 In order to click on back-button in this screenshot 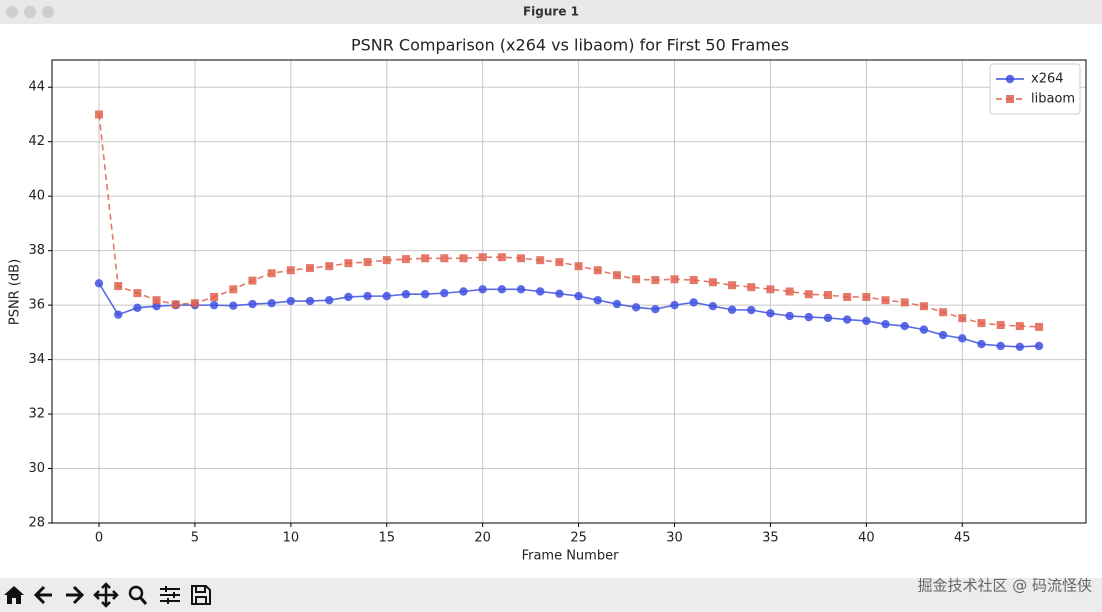, I will do `click(42, 595)`.